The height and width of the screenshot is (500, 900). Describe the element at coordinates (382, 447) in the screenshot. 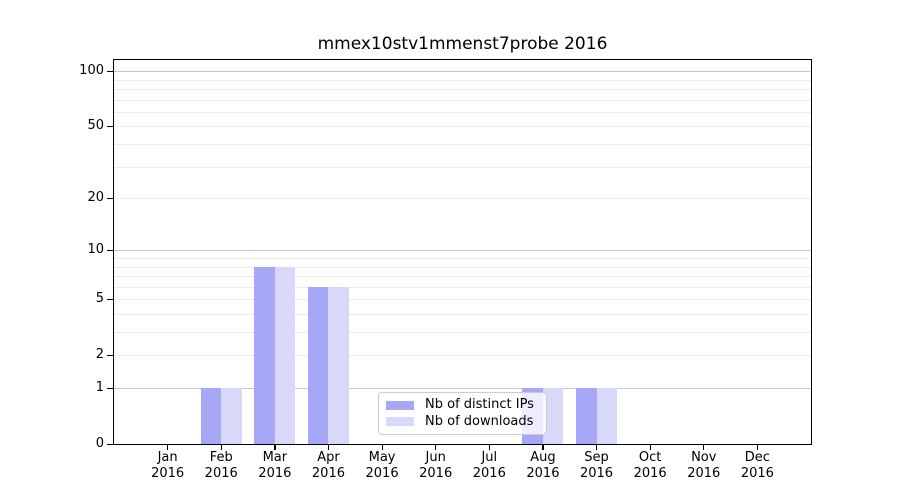

I see `x-tick-mark-may` at that location.